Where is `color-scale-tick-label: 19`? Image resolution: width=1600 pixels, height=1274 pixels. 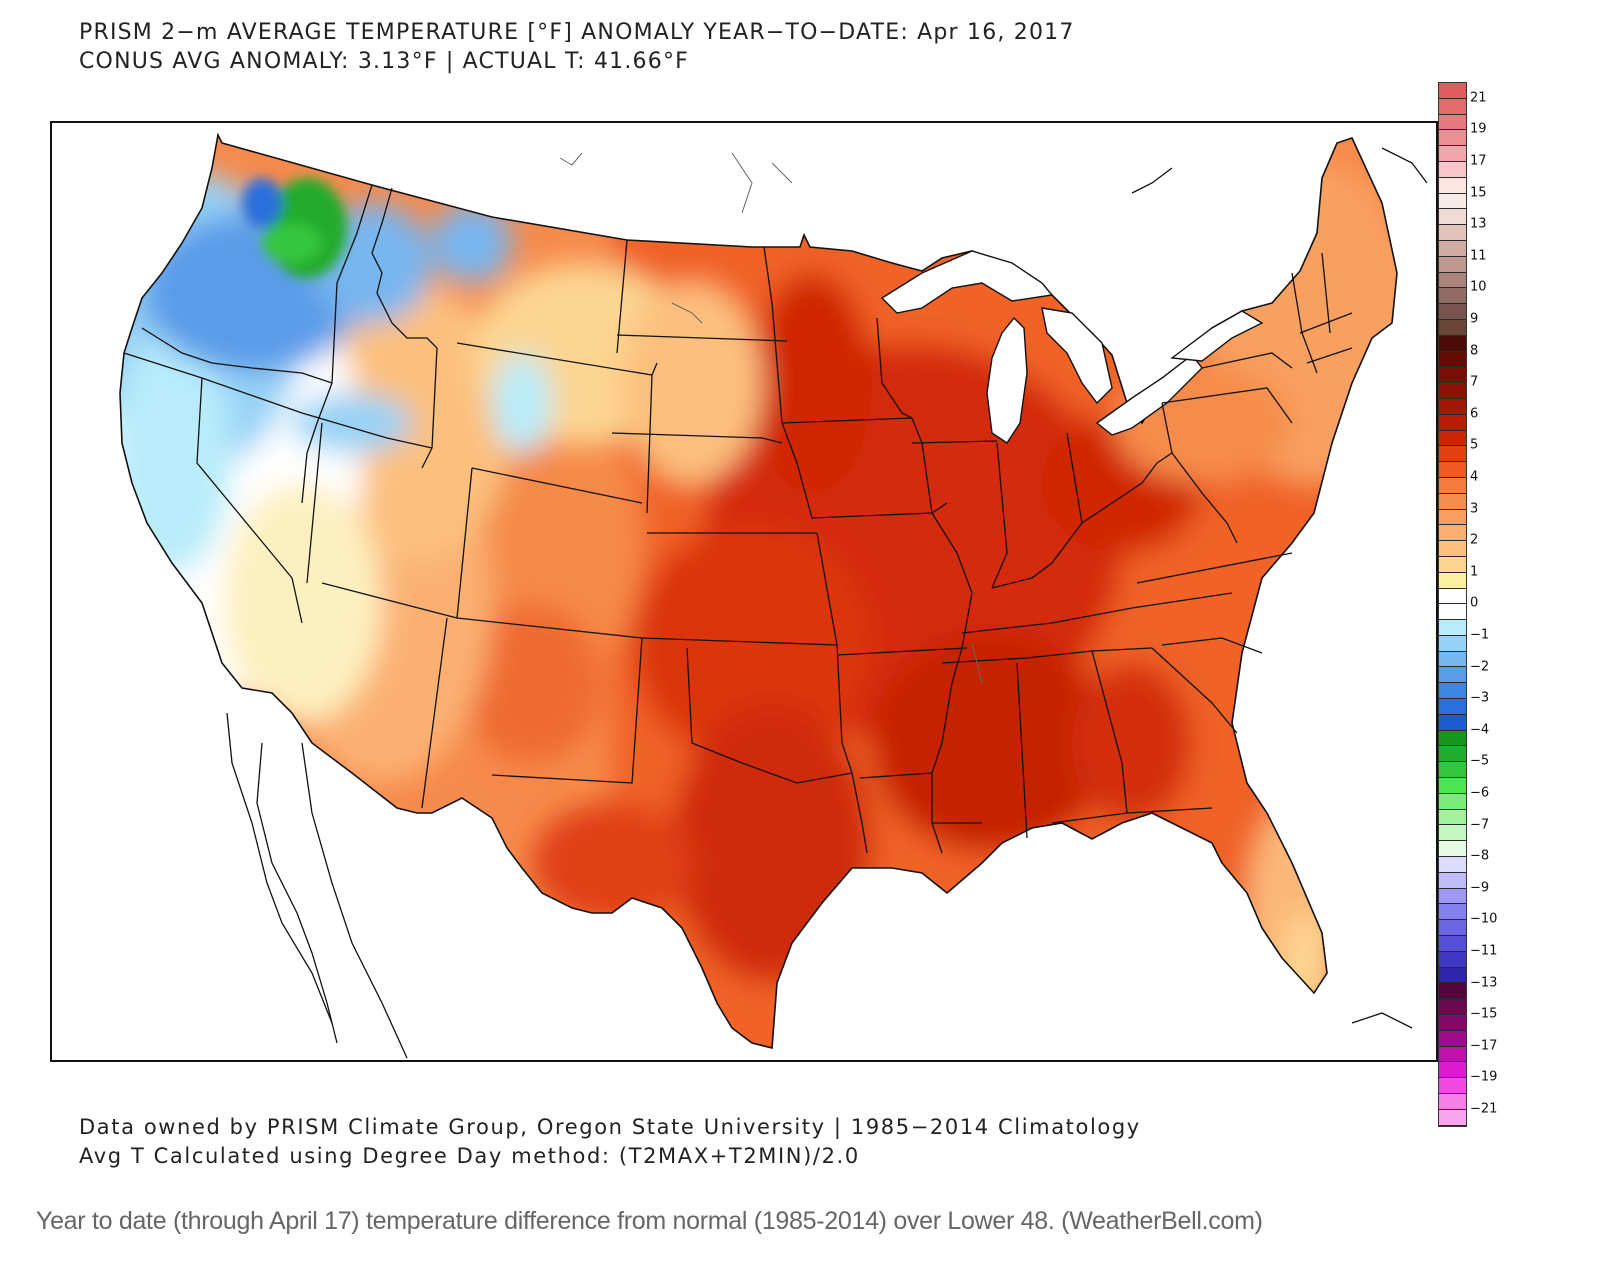 color-scale-tick-label: 19 is located at coordinates (1478, 129).